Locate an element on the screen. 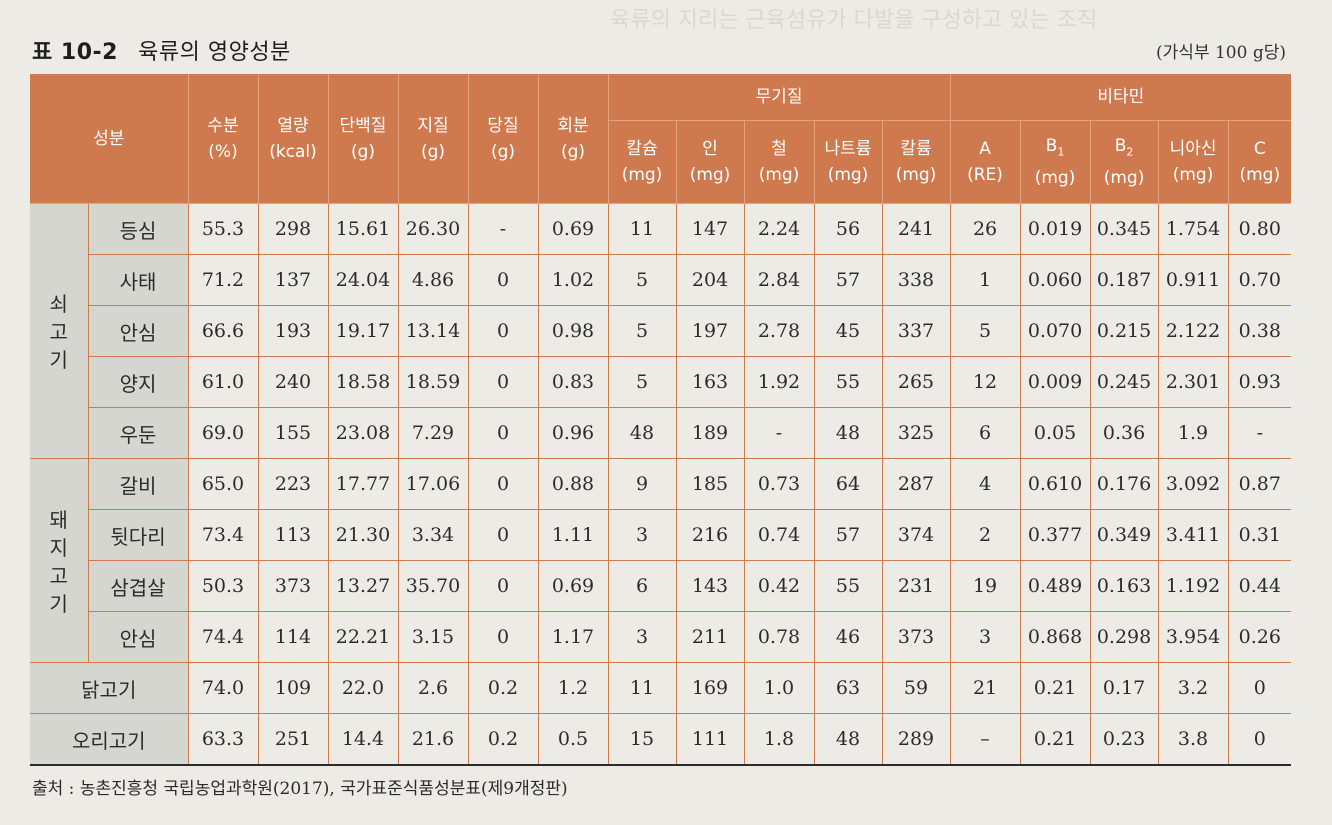  value-cell: 57 is located at coordinates (847, 535).